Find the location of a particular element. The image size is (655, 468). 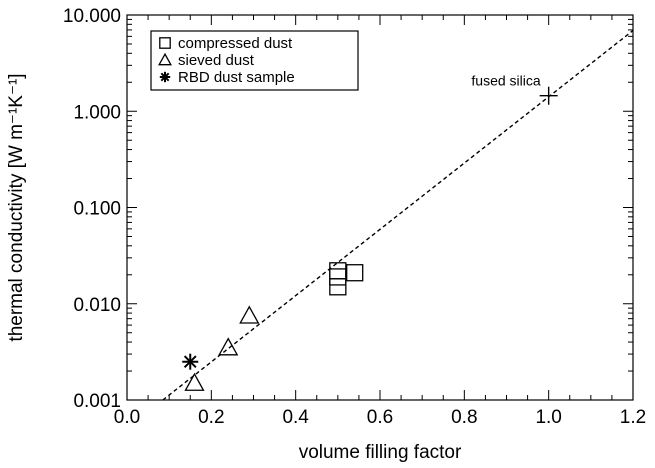

x-tick-label: 0.8 is located at coordinates (464, 417).